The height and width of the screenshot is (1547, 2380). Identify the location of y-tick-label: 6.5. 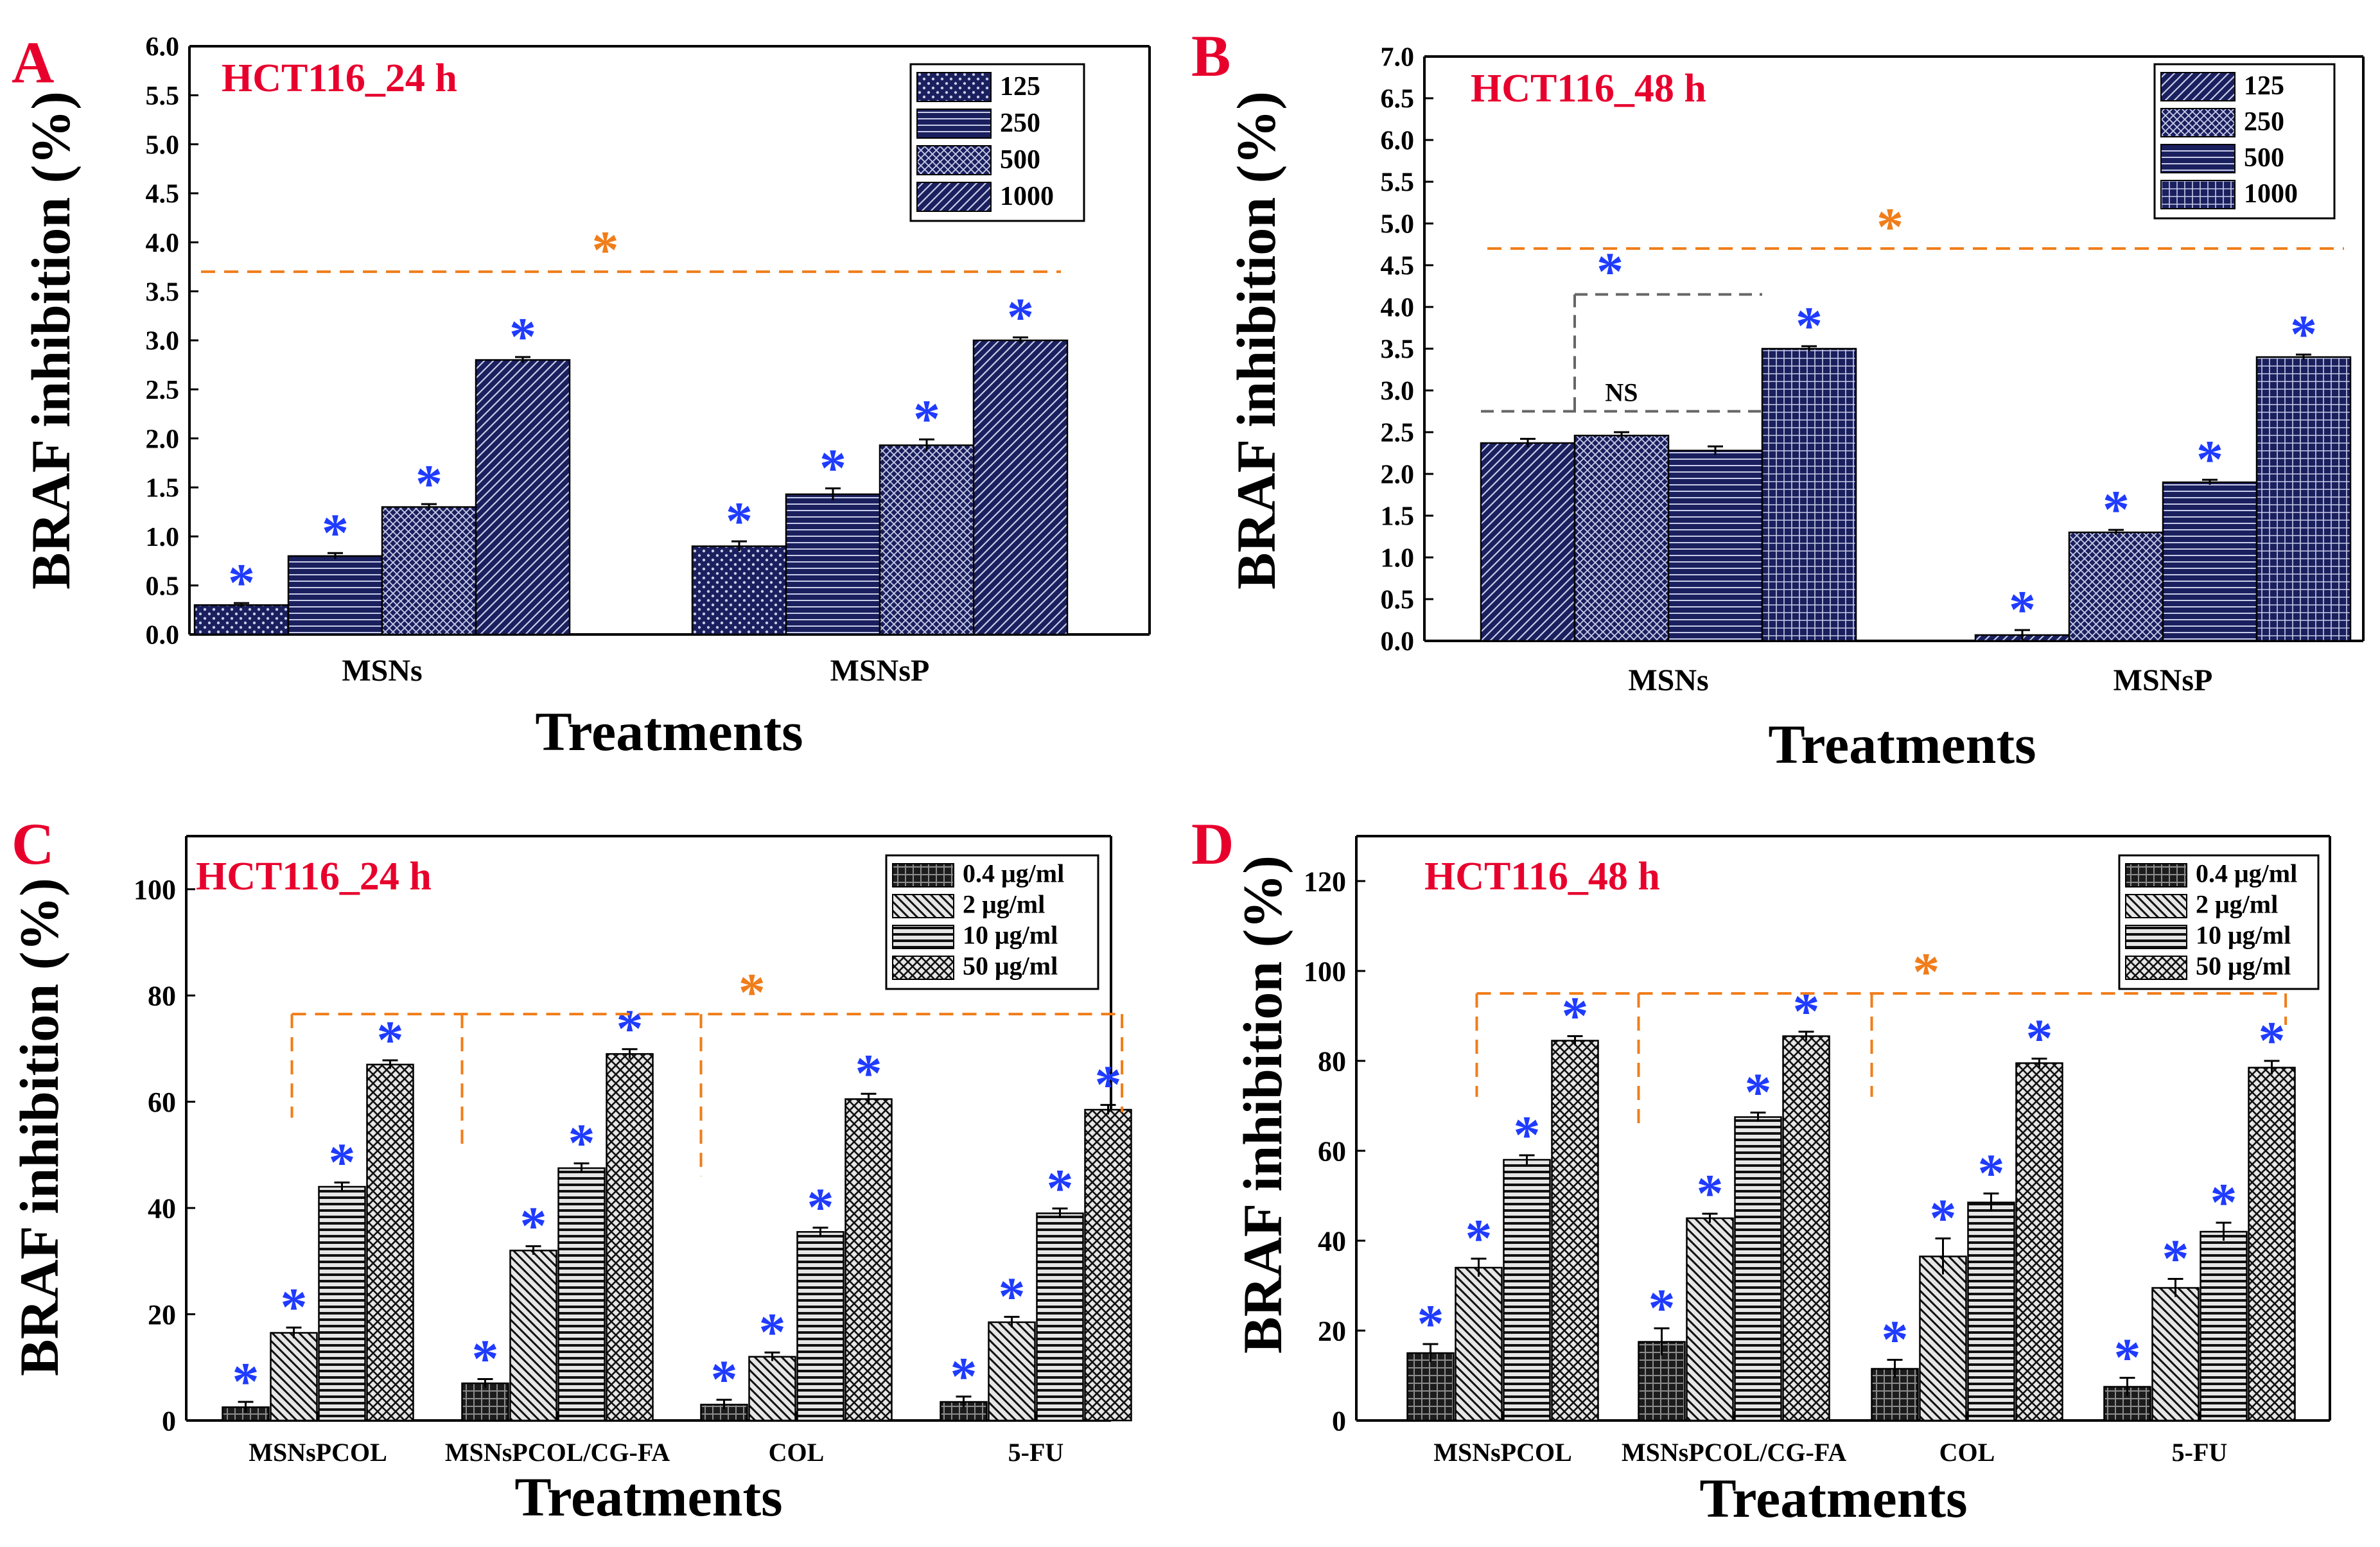
(1398, 100).